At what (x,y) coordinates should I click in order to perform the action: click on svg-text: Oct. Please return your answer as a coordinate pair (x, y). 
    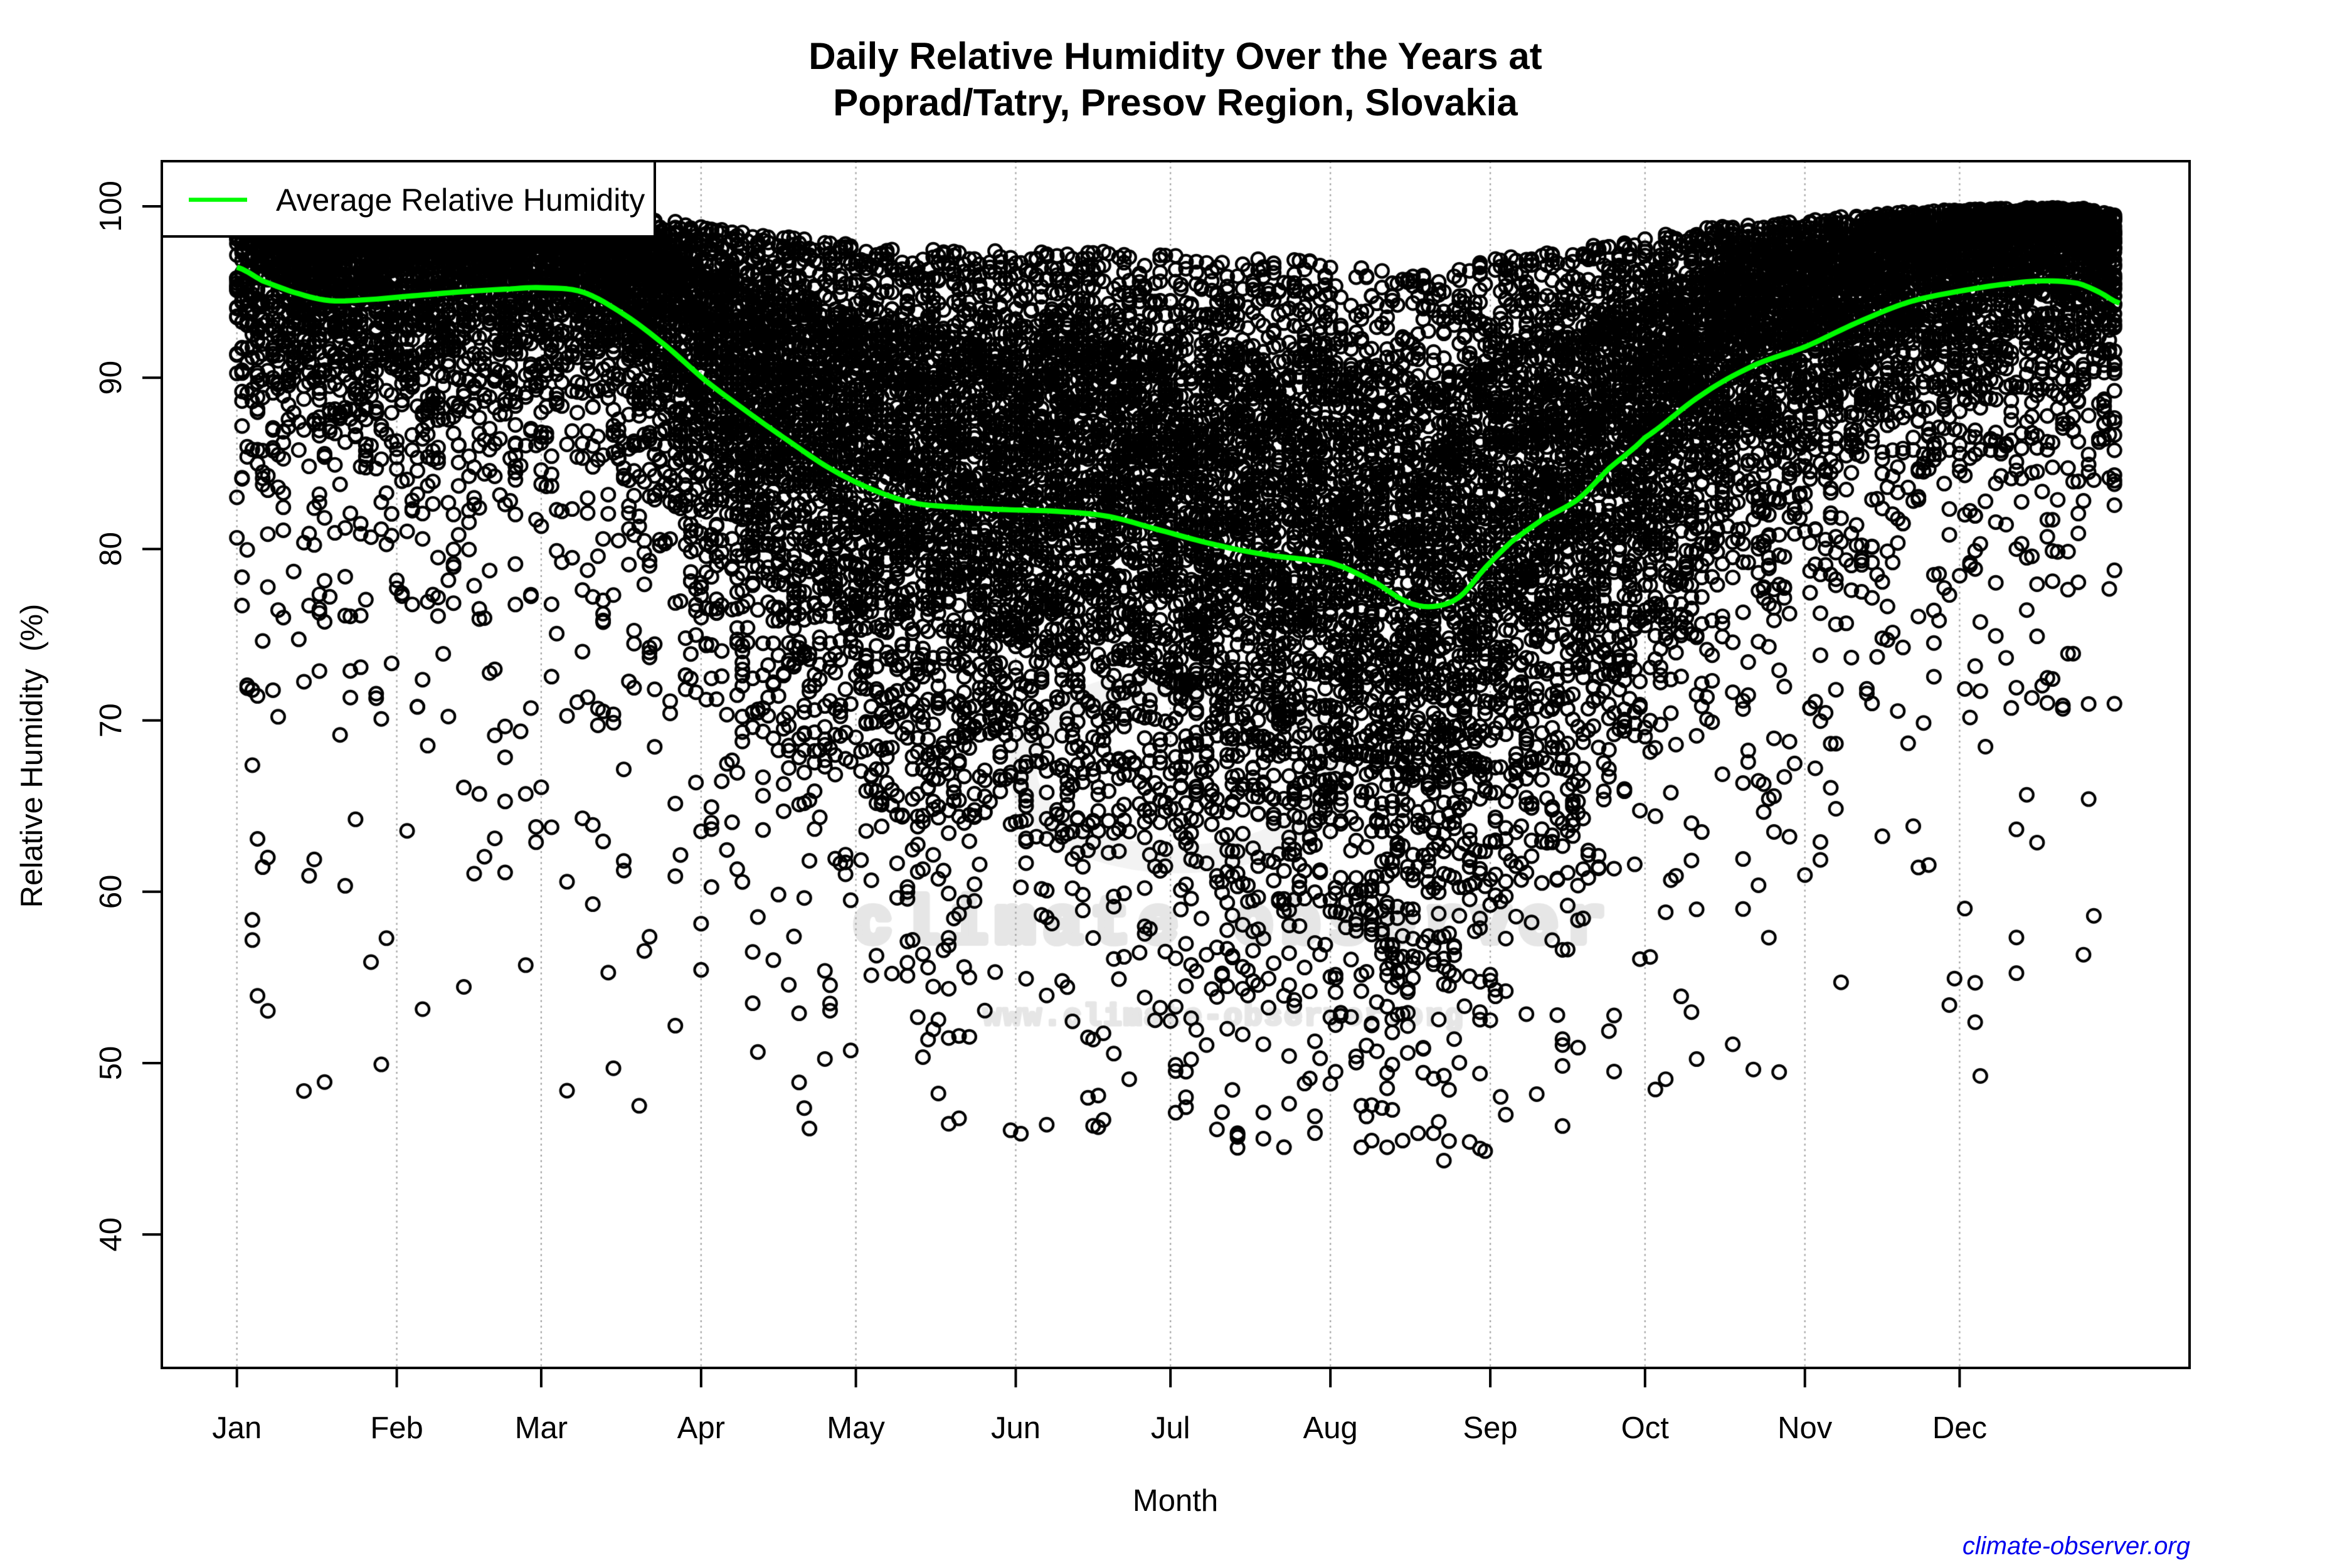
    Looking at the image, I should click on (1645, 1428).